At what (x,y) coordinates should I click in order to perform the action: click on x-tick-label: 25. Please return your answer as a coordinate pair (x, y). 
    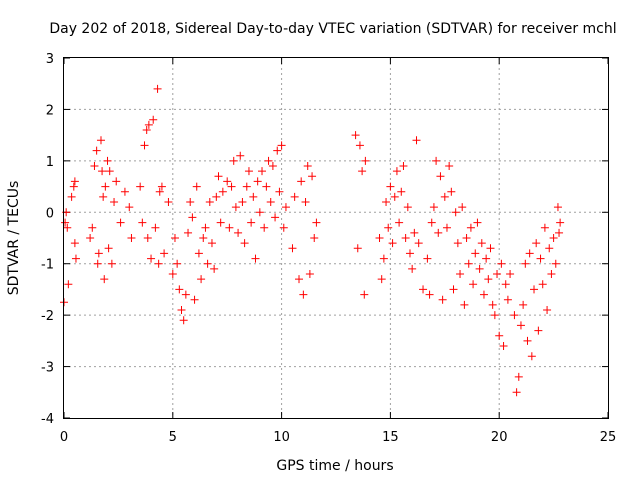
    Looking at the image, I should click on (608, 437).